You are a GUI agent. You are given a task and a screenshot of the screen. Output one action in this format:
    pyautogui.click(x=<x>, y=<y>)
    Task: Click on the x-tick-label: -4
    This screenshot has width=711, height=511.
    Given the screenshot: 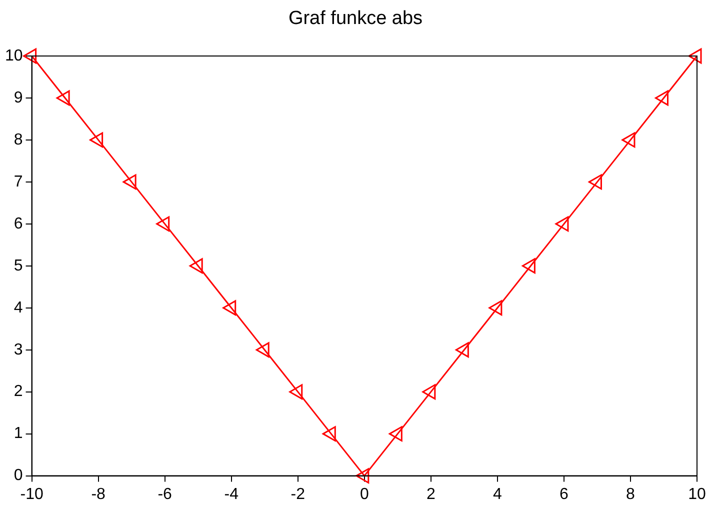 What is the action you would take?
    pyautogui.click(x=231, y=494)
    